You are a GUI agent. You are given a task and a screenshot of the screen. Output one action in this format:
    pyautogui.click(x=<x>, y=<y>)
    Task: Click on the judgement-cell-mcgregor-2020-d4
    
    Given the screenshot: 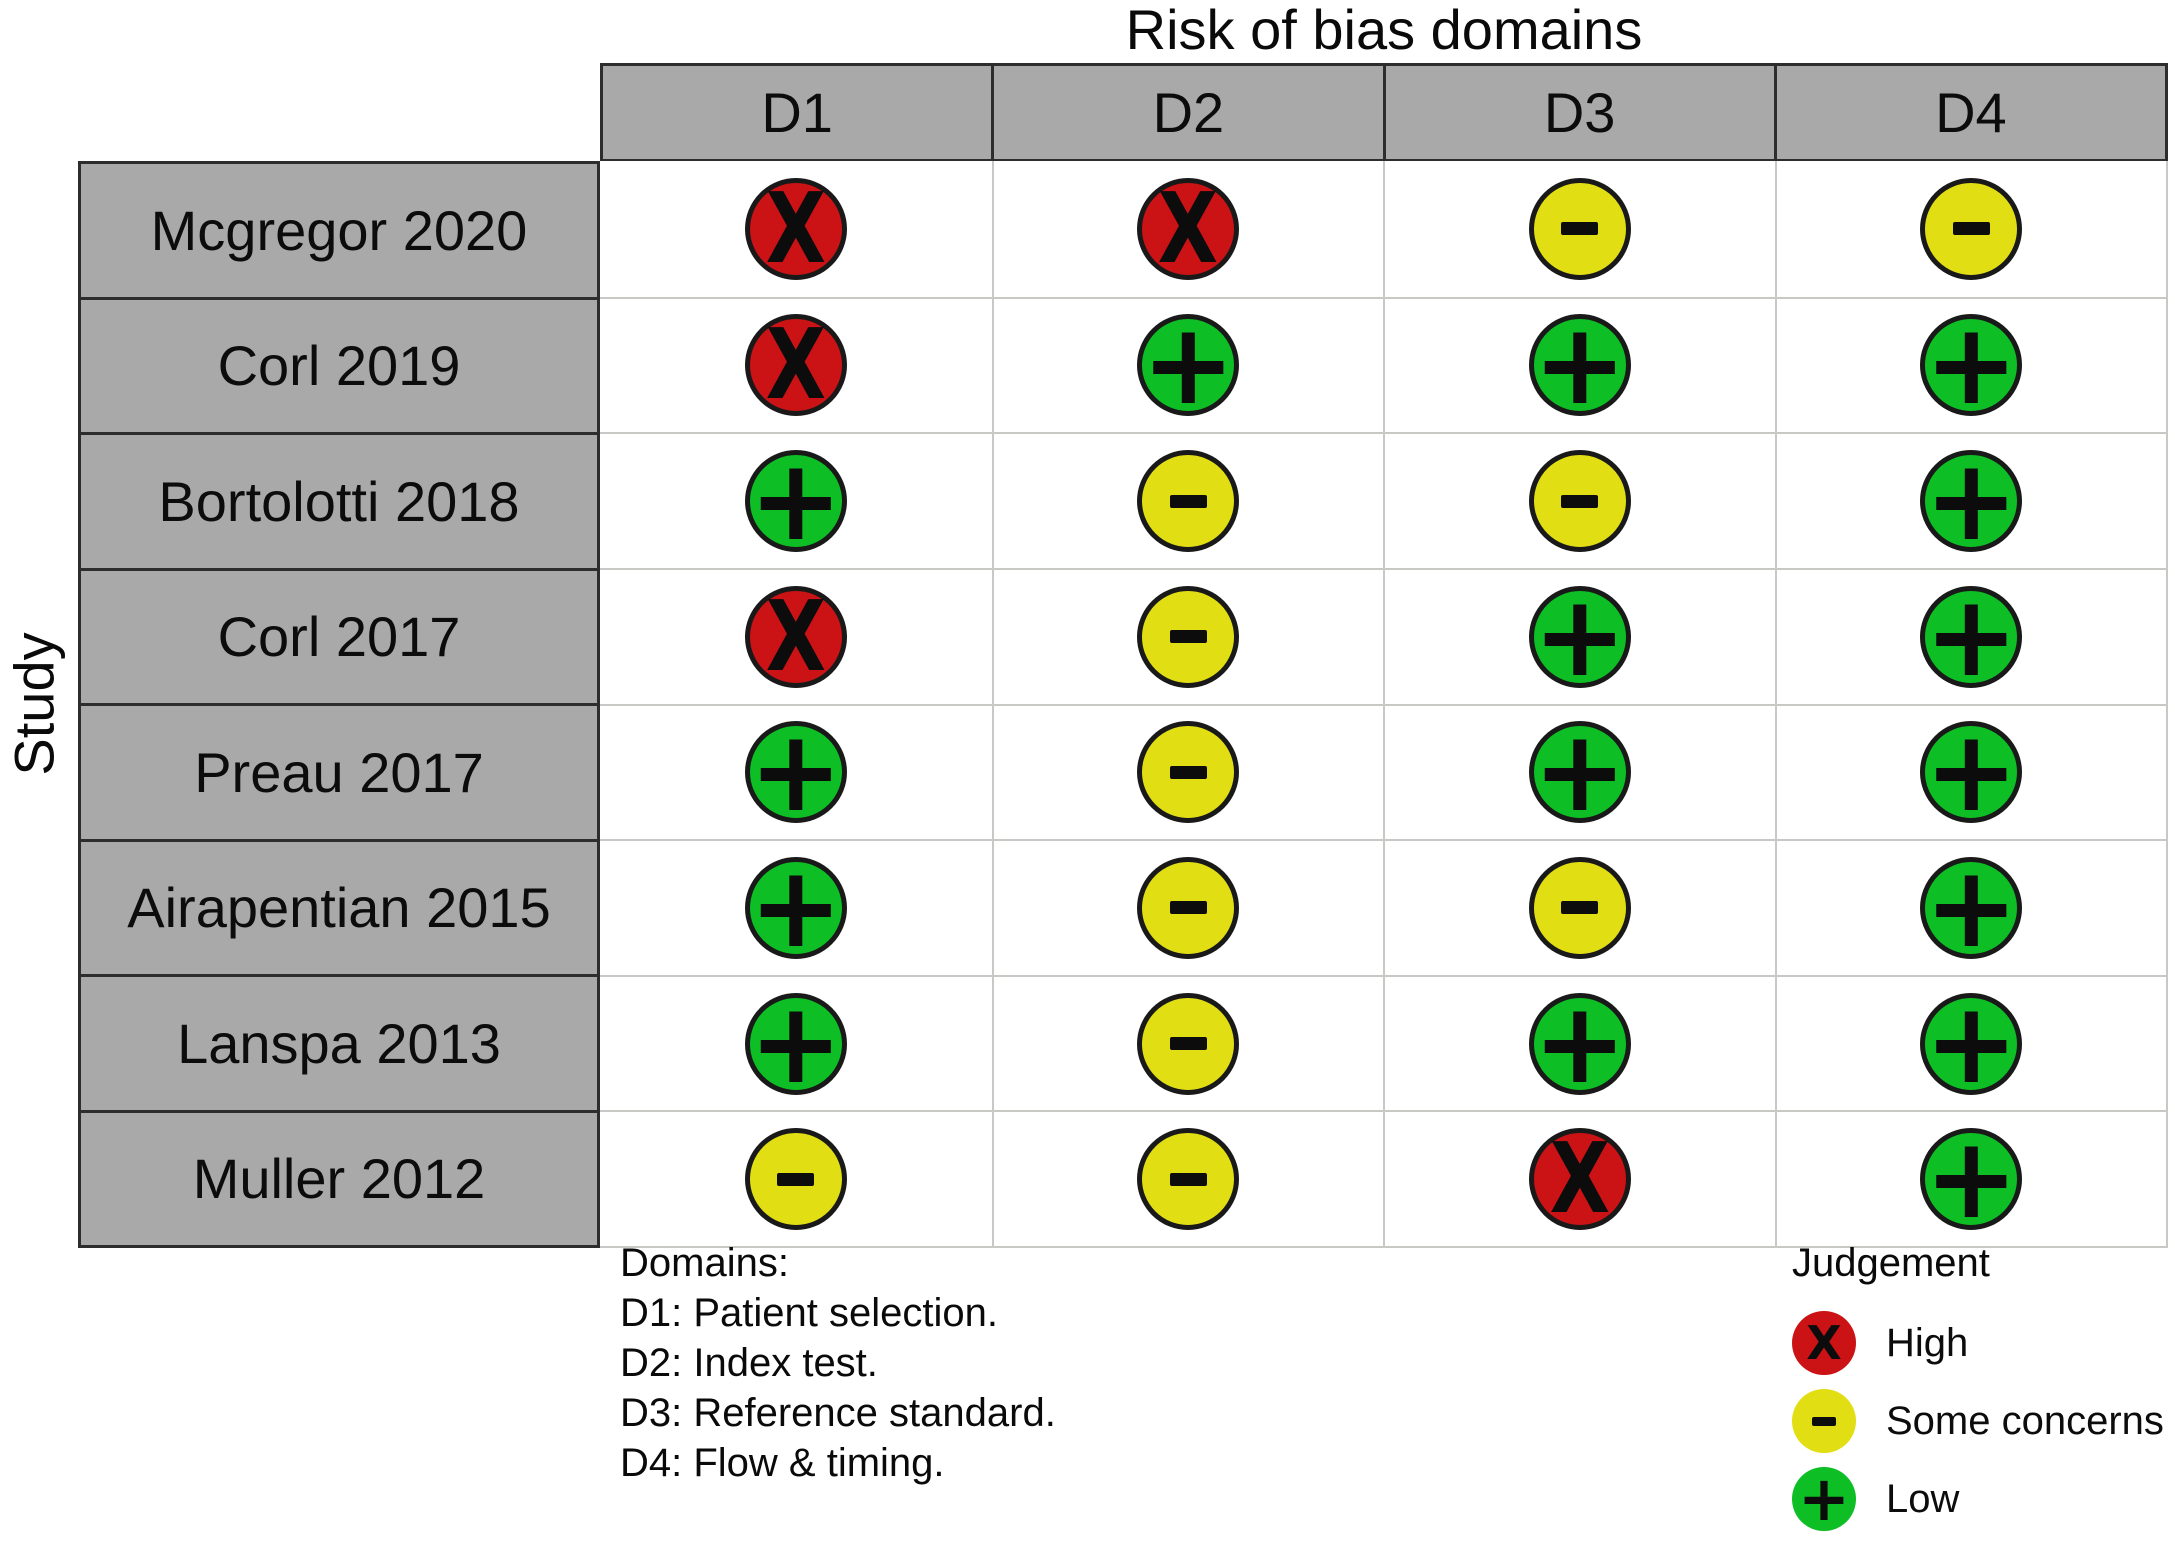 What is the action you would take?
    pyautogui.click(x=1970, y=229)
    